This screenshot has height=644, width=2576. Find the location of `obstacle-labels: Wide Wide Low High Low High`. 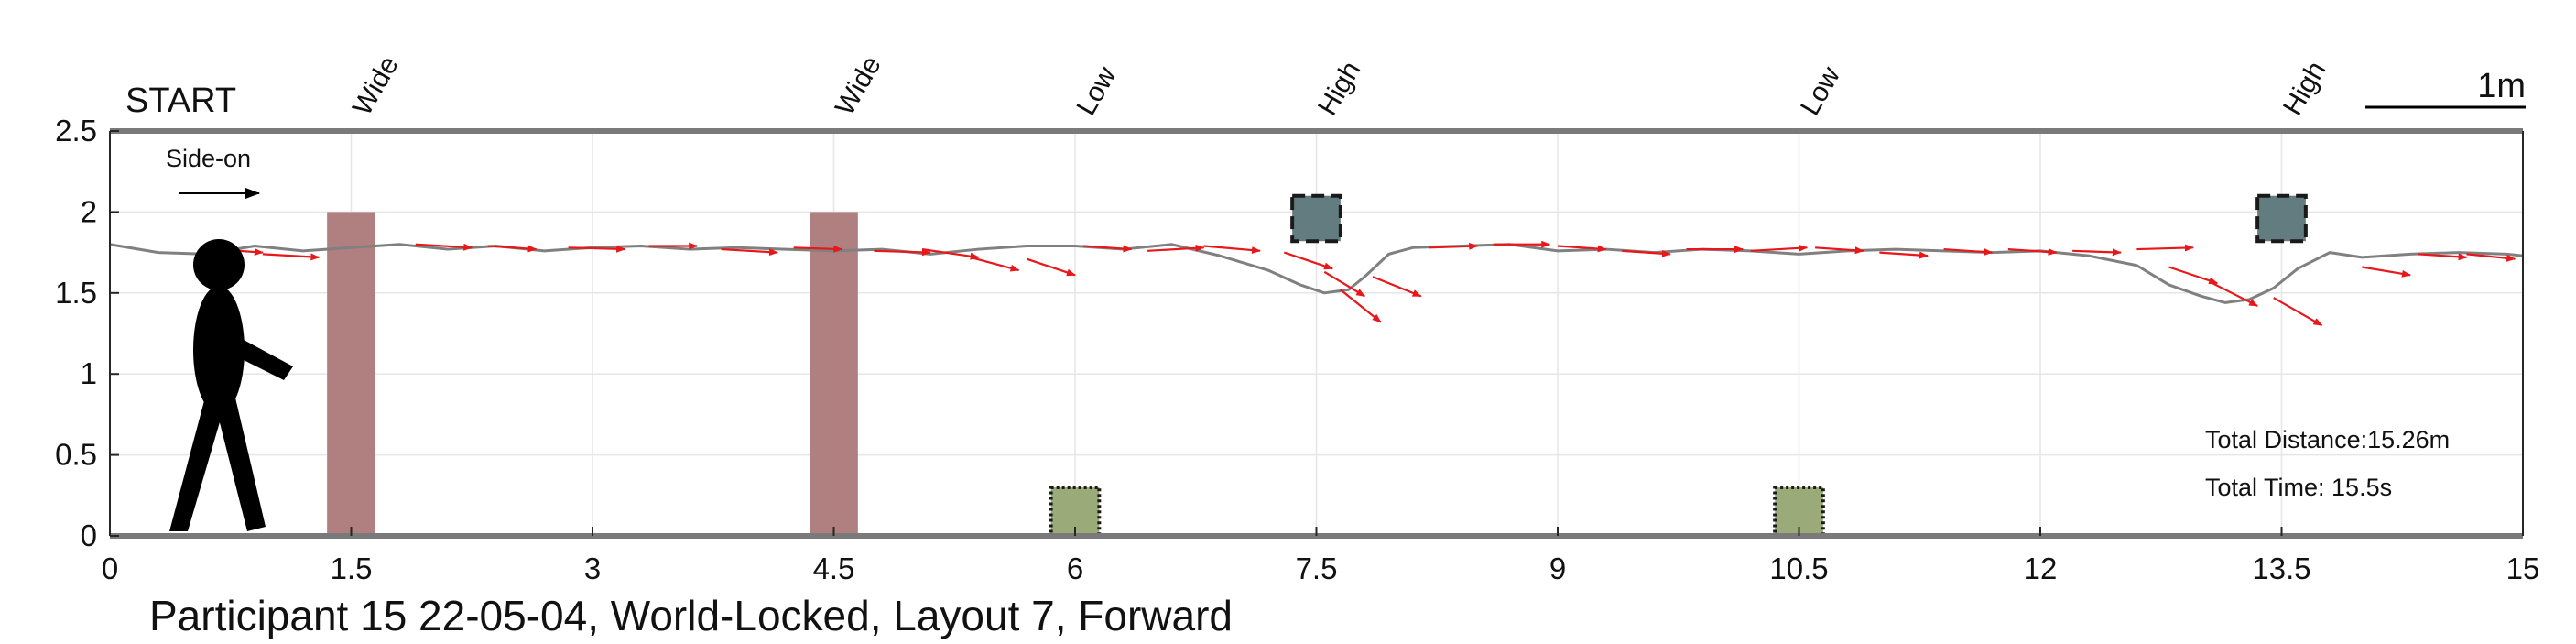

obstacle-labels: Wide Wide Low High Low High is located at coordinates (1339, 86).